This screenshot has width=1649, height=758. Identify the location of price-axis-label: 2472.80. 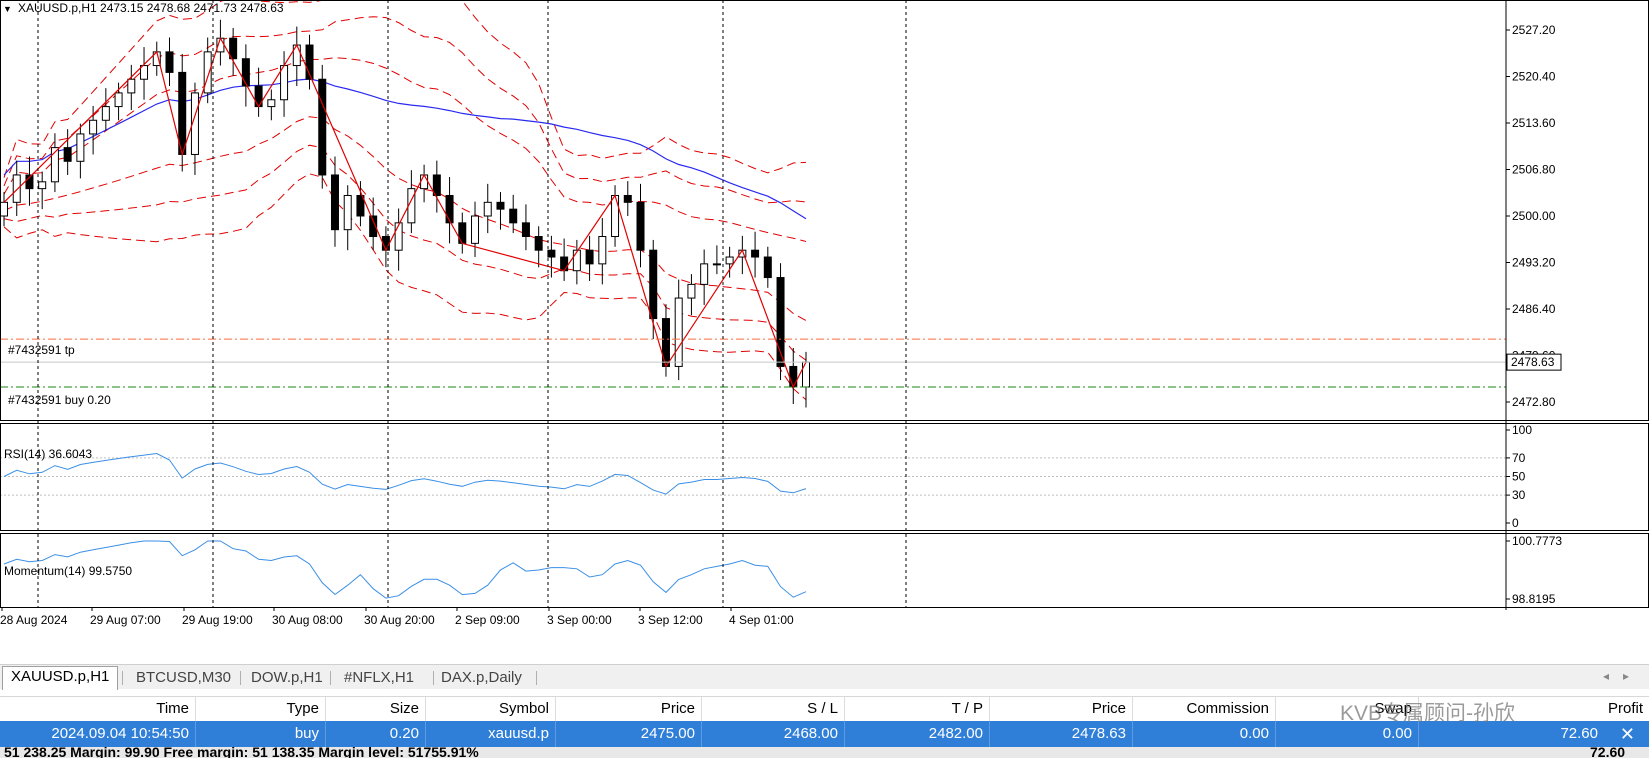
(1534, 402).